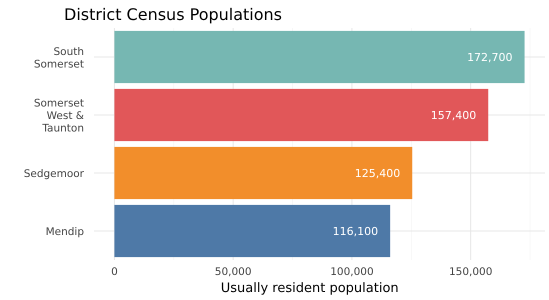 Image resolution: width=549 pixels, height=300 pixels. I want to click on data-label: 116,100, so click(355, 231).